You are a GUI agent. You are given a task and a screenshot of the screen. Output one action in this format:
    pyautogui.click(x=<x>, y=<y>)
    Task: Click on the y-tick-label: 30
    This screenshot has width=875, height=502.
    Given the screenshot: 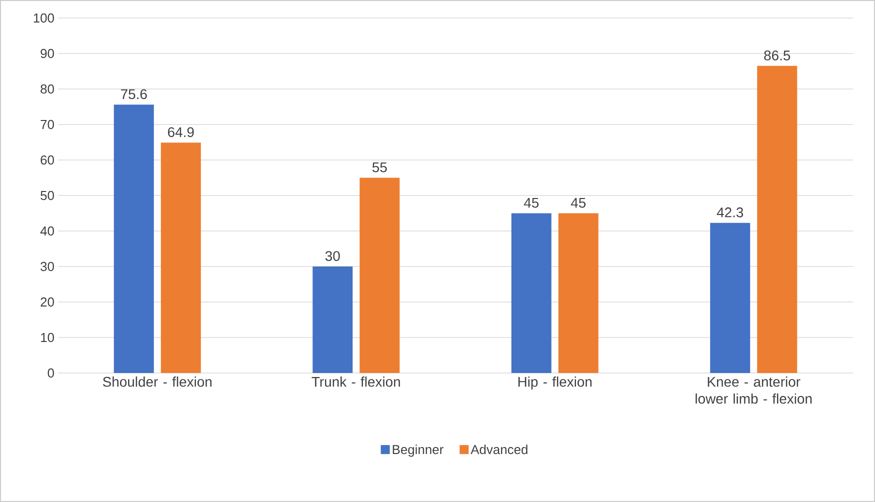 What is the action you would take?
    pyautogui.click(x=47, y=267)
    